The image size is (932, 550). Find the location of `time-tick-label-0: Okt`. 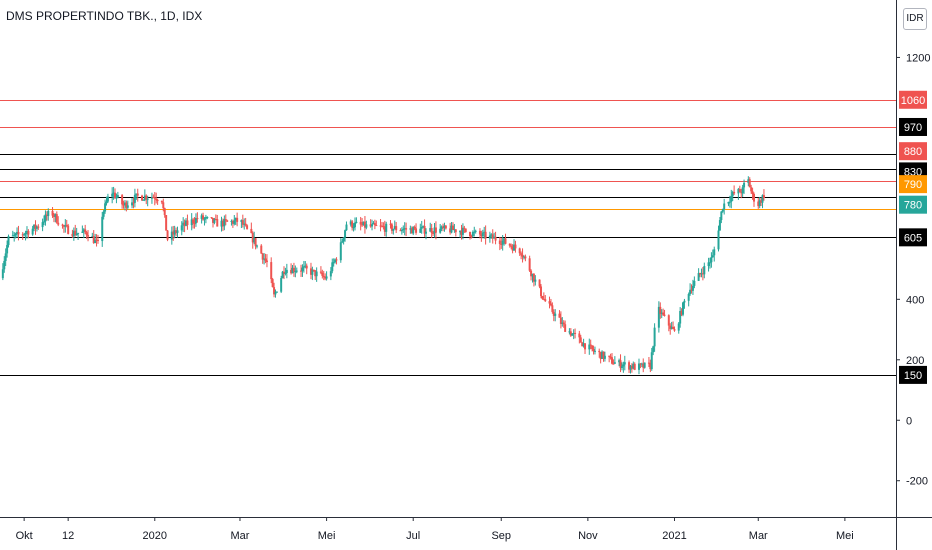

time-tick-label-0: Okt is located at coordinates (24, 536).